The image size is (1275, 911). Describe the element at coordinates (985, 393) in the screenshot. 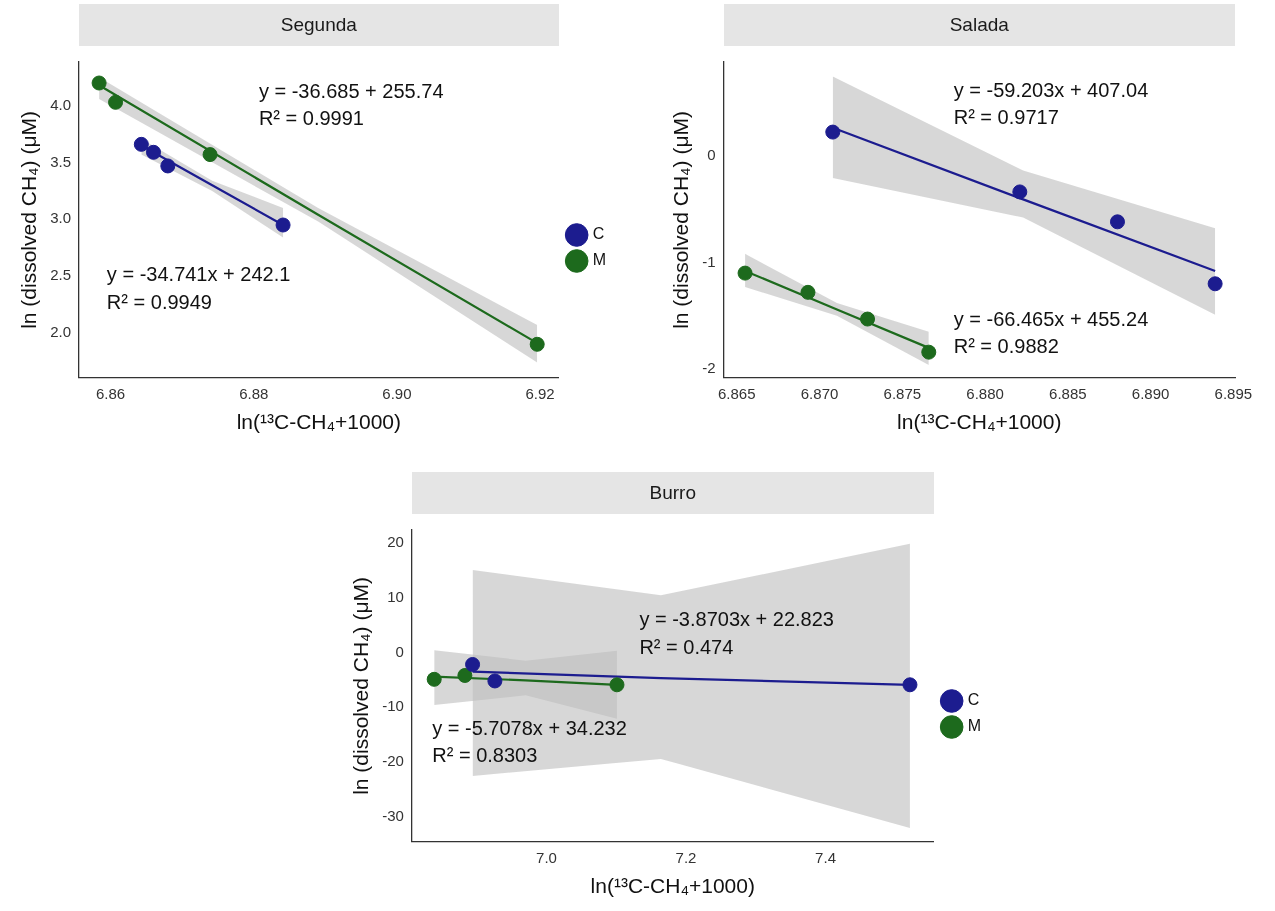

I see `x-tick-label: 6.880` at that location.